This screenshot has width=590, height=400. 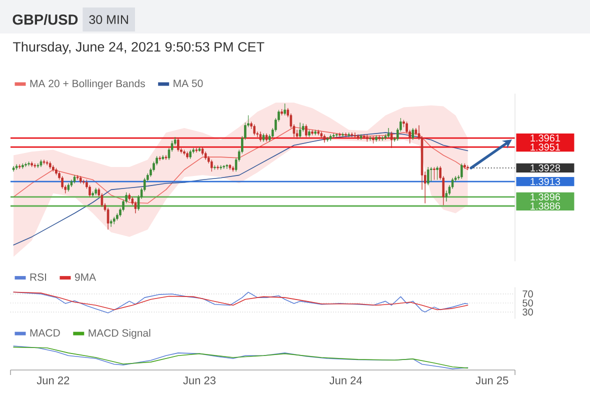 What do you see at coordinates (545, 138) in the screenshot?
I see `y-tick-label: 1.3961` at bounding box center [545, 138].